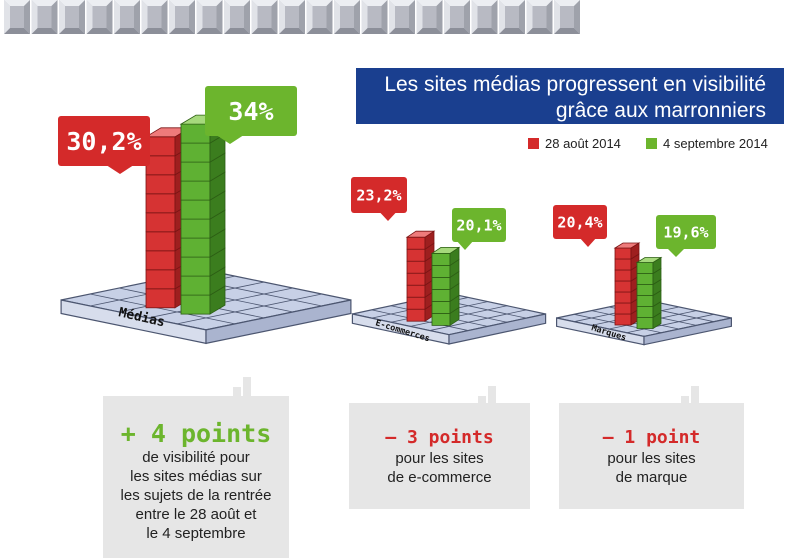 This screenshot has height=558, width=800. I want to click on summary-marques: – 1 point pour les sites de marque, so click(651, 456).